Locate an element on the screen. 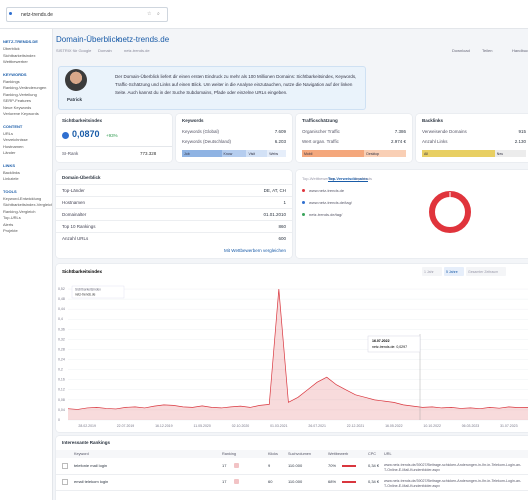 This screenshot has height=500, width=528. sidebar-item: Alerts is located at coordinates (8, 224).